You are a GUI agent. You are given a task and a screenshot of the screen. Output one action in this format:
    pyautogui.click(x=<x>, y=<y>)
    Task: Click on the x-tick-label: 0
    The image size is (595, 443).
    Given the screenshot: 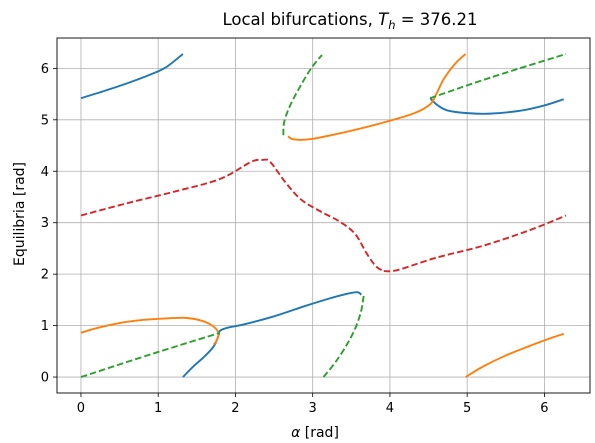 What is the action you would take?
    pyautogui.click(x=81, y=408)
    